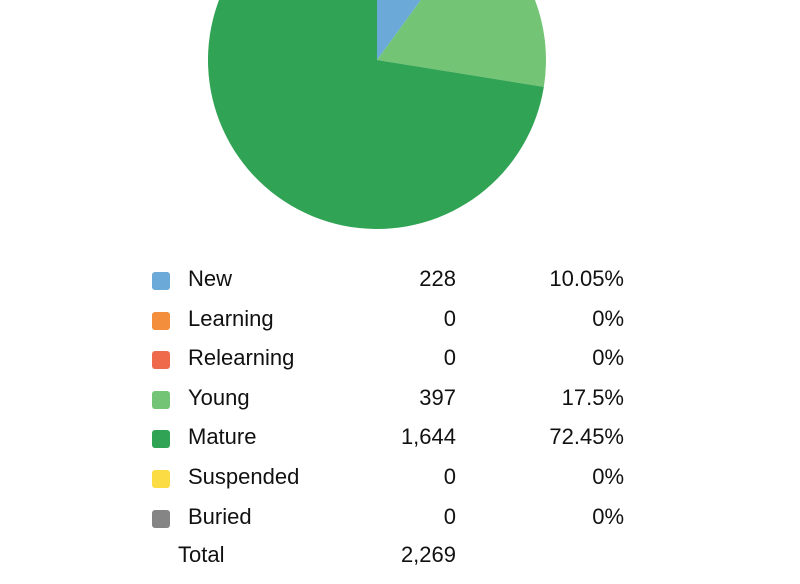  What do you see at coordinates (449, 318) in the screenshot?
I see `legend-count-learning: 0` at bounding box center [449, 318].